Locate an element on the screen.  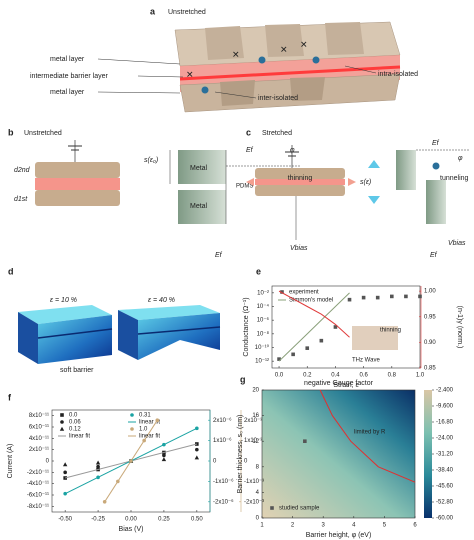
energy-label: φ is located at coordinates (460, 158).